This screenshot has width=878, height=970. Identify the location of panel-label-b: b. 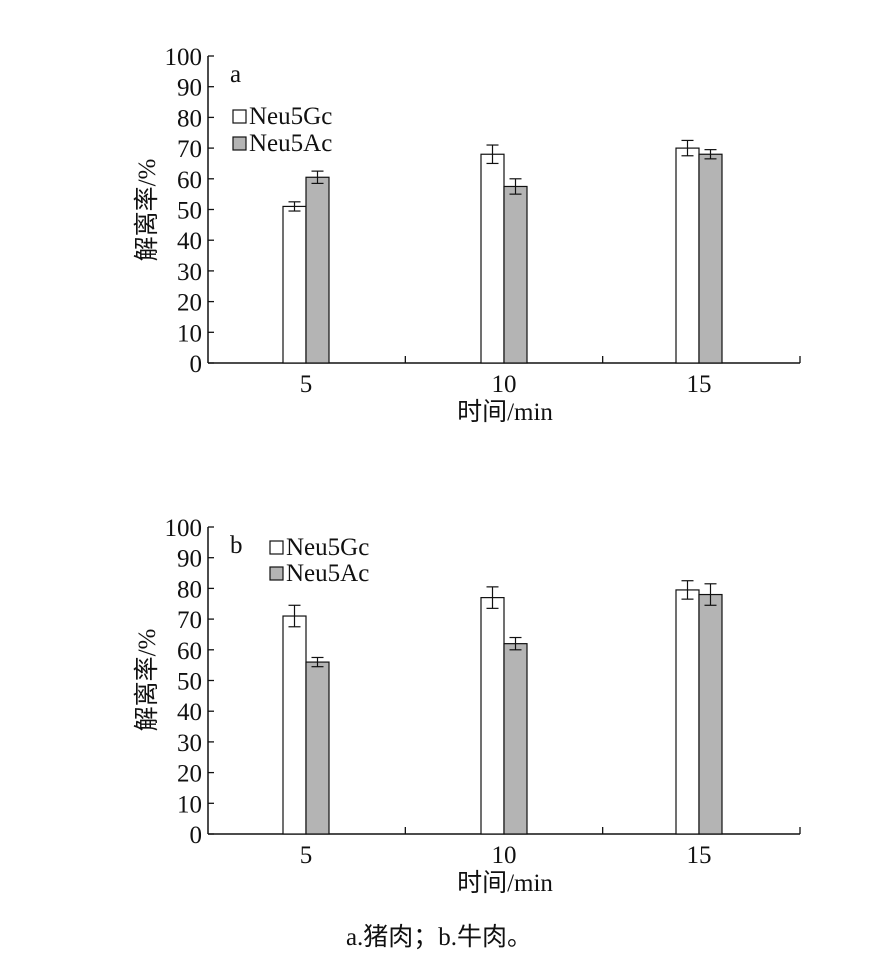
(236, 545).